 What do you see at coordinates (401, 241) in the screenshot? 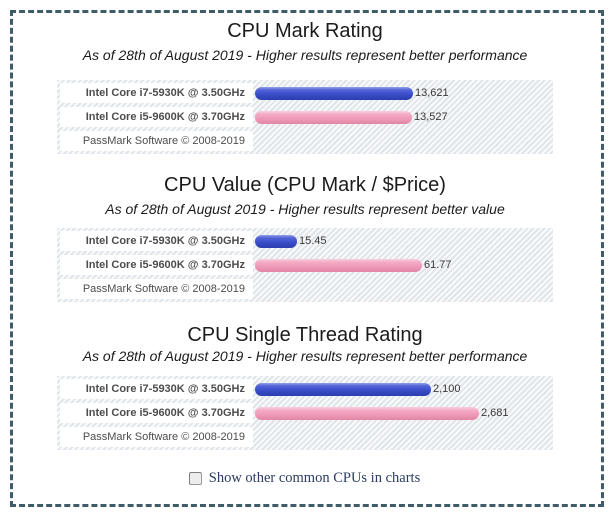
I see `bar-area: 15.45` at bounding box center [401, 241].